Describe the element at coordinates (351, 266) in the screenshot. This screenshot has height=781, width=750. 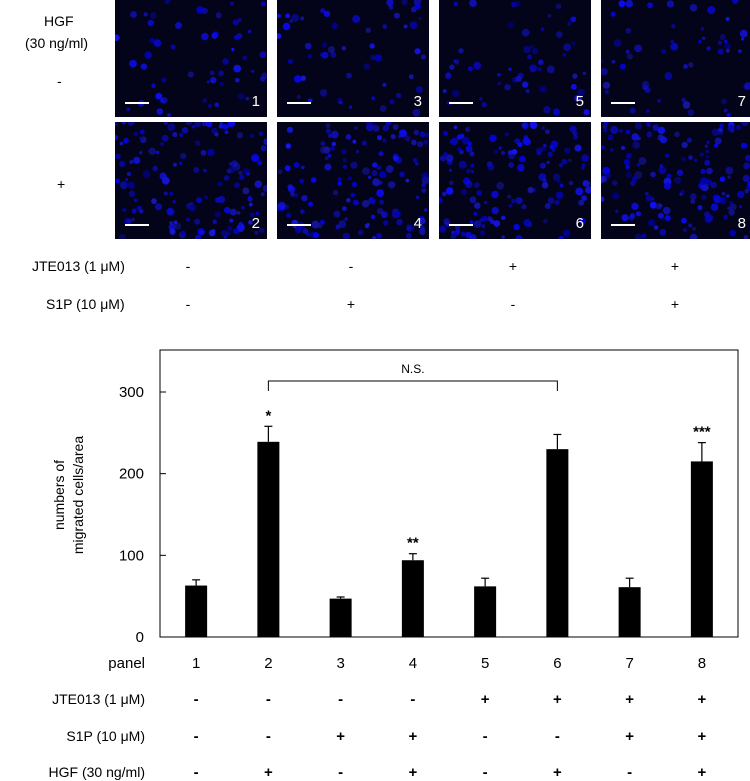
I see `top-jte013-value: -` at that location.